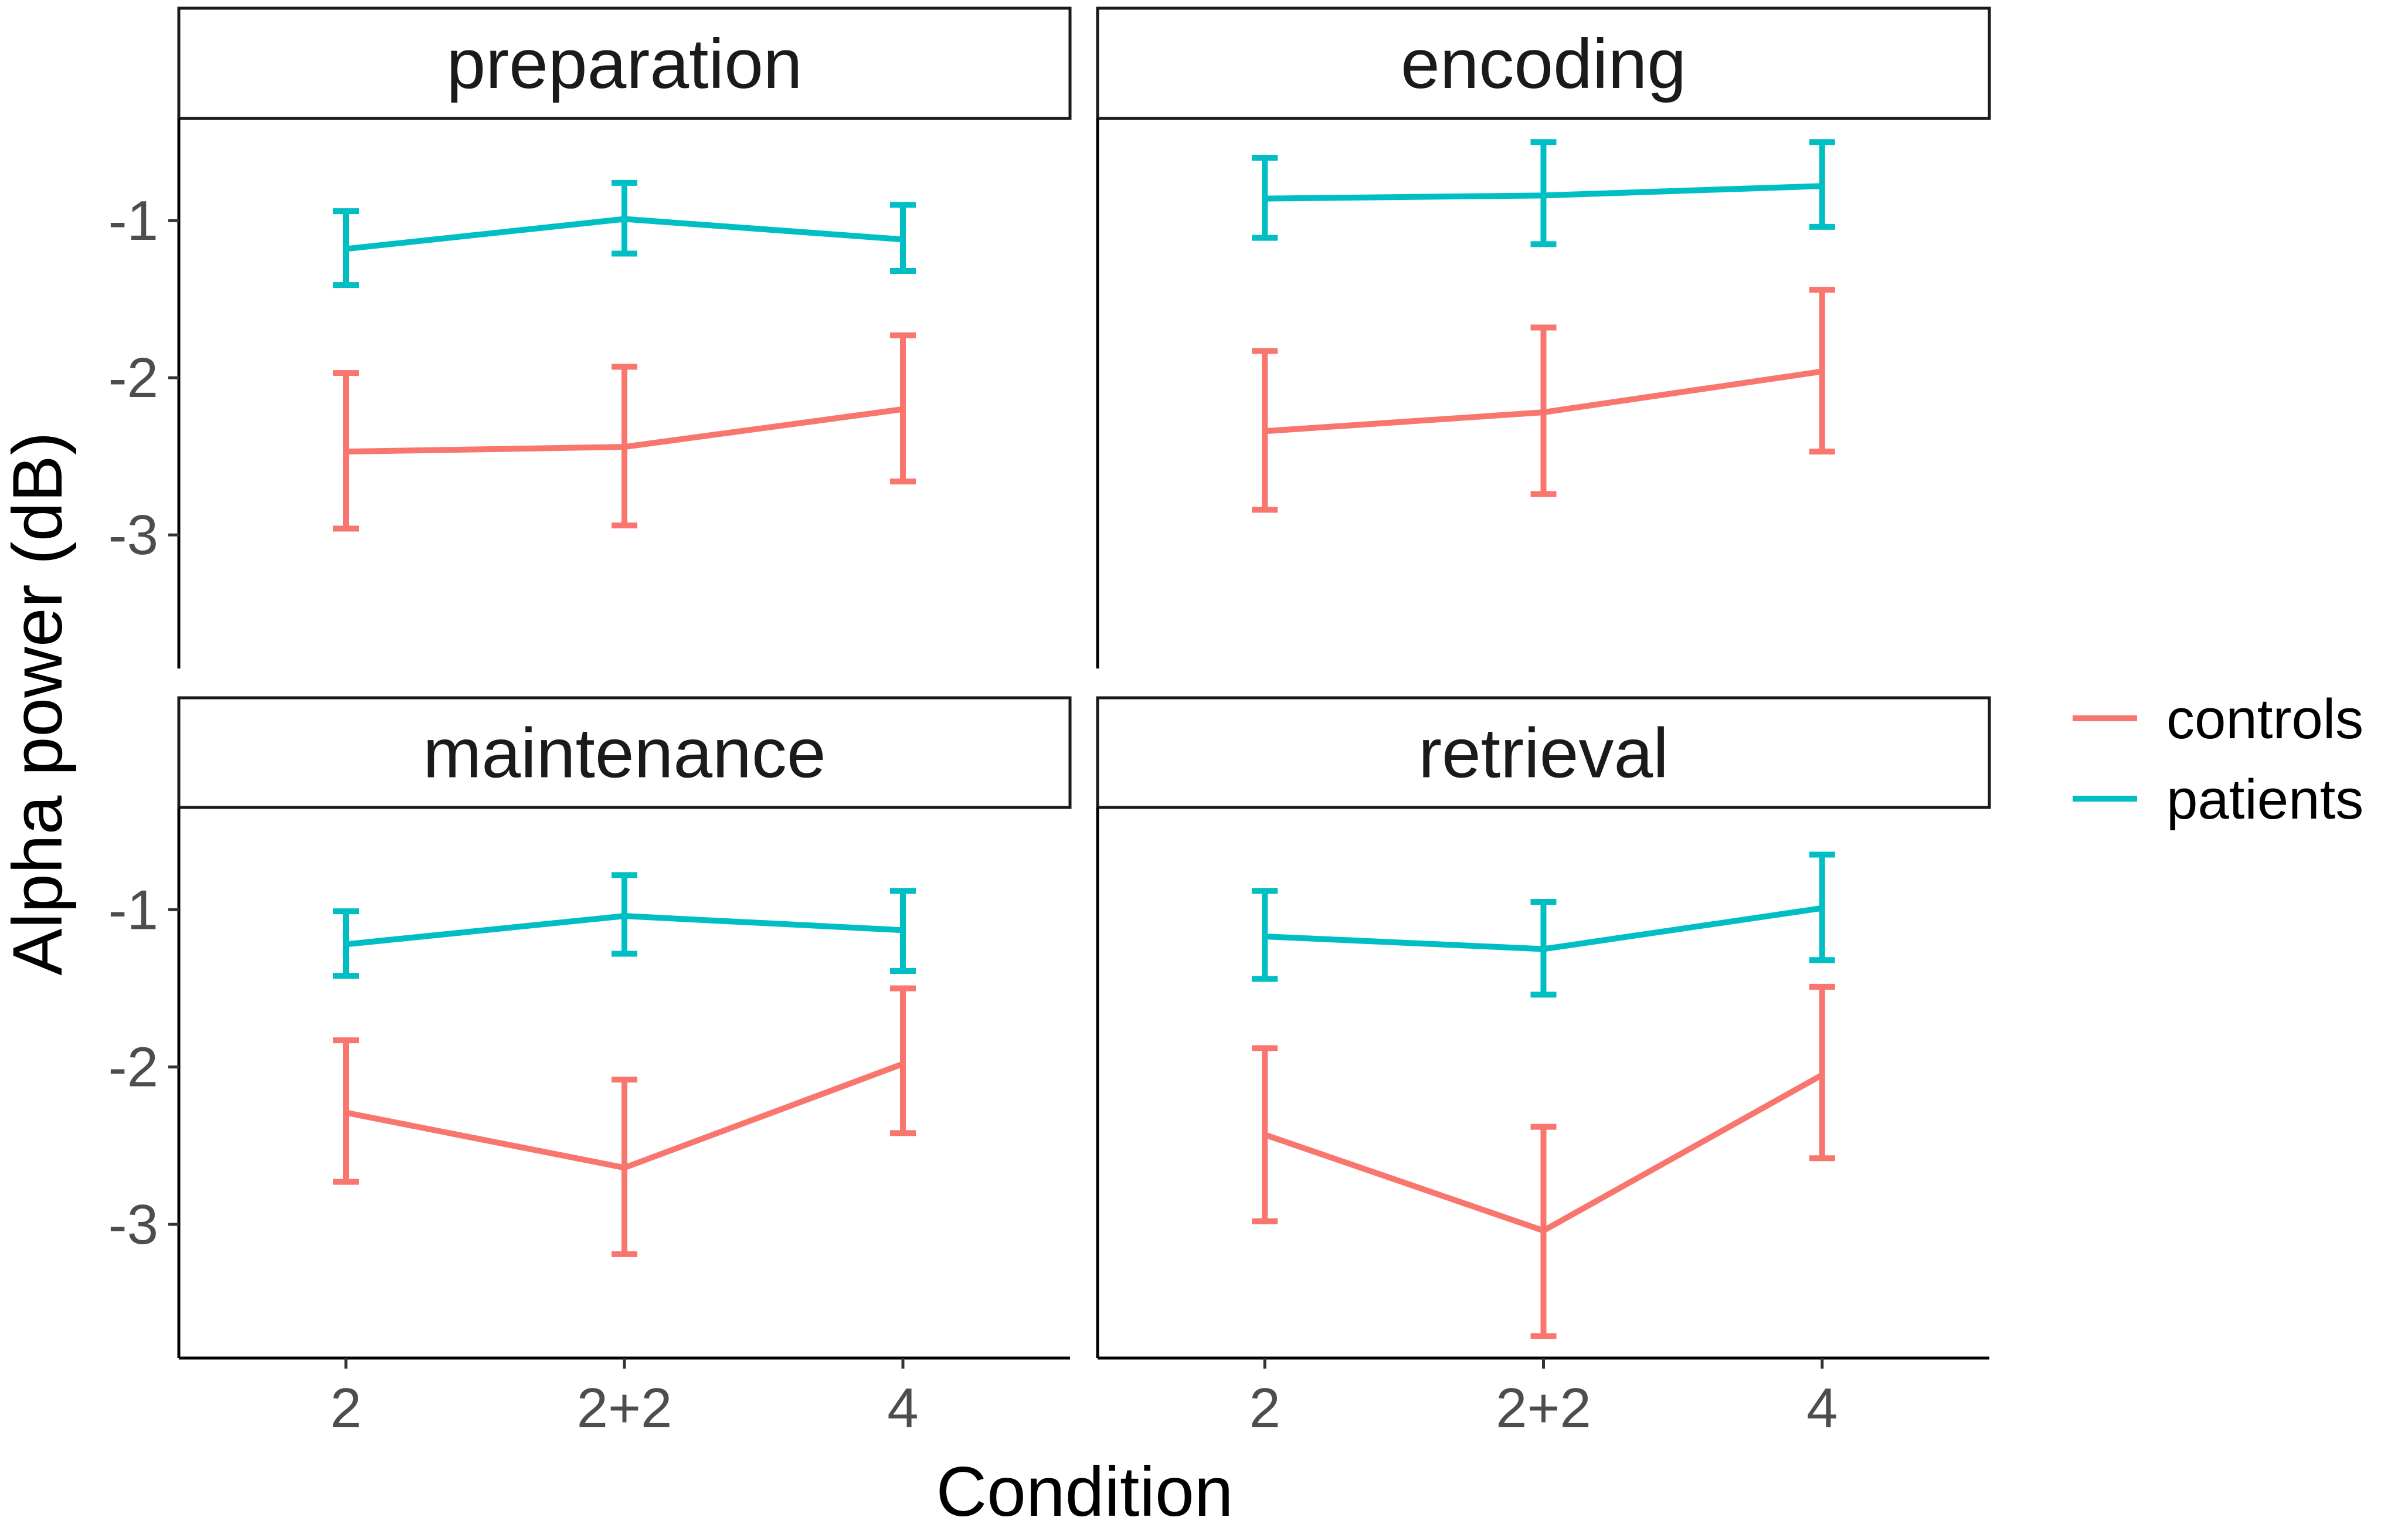  What do you see at coordinates (38, 703) in the screenshot?
I see `y-axis-title: Alpha power (dB)` at bounding box center [38, 703].